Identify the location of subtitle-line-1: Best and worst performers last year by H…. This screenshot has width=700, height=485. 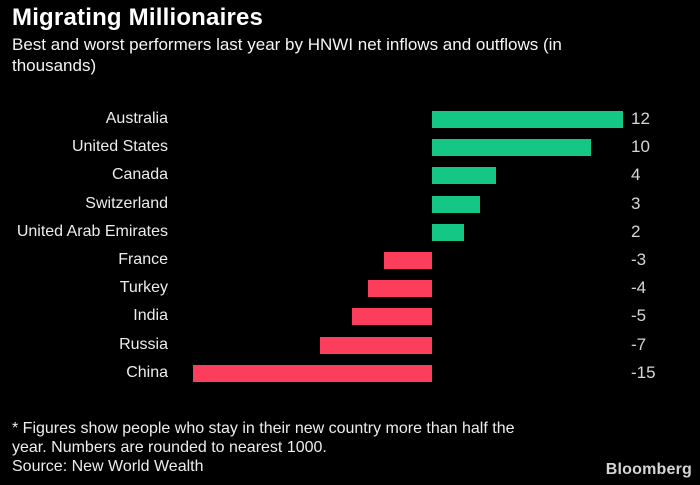
(287, 44).